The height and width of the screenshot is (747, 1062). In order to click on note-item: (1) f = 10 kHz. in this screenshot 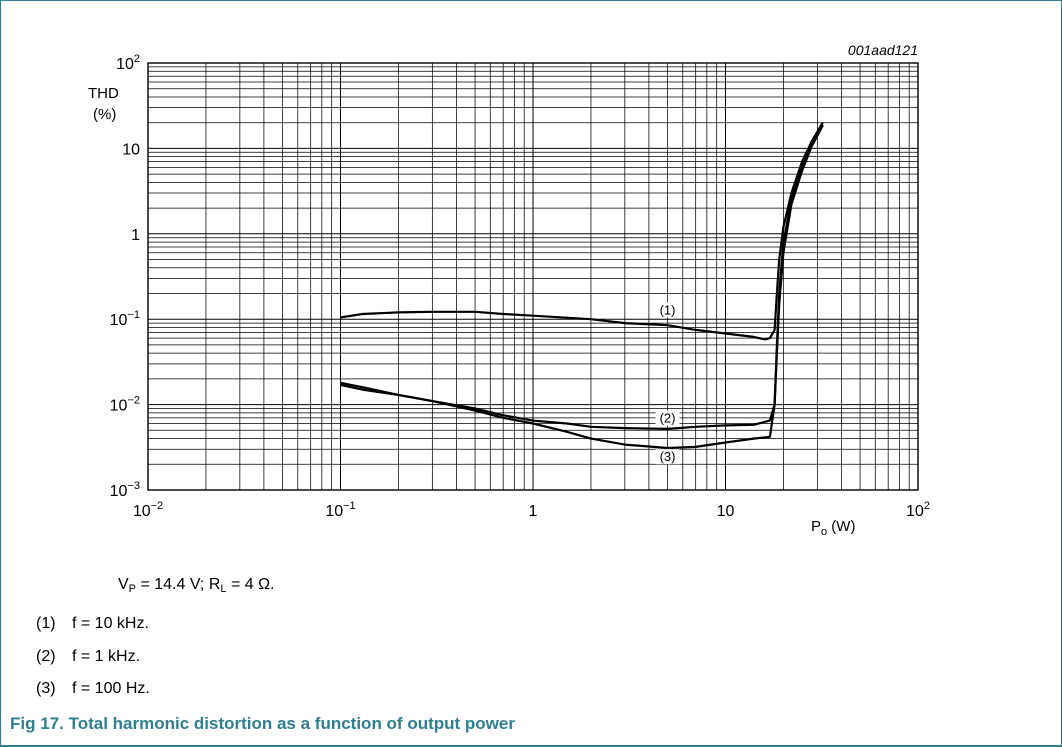, I will do `click(92, 624)`.